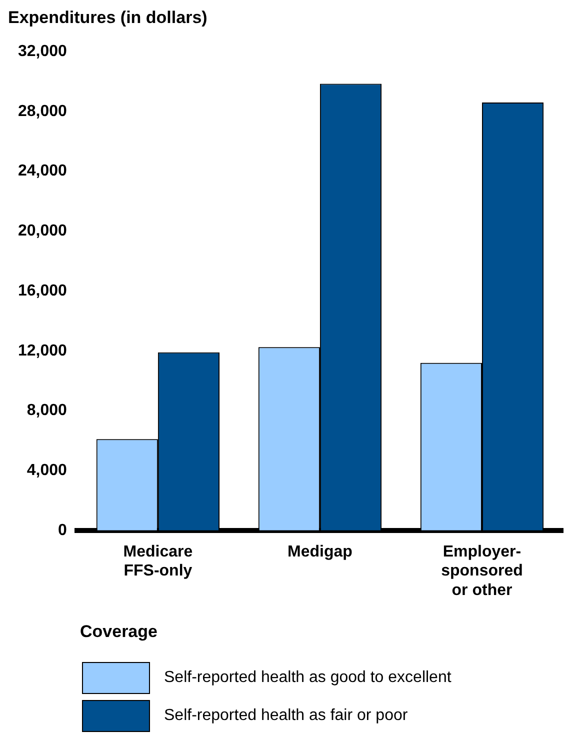  I want to click on x-tick-label: Medigap, so click(320, 551).